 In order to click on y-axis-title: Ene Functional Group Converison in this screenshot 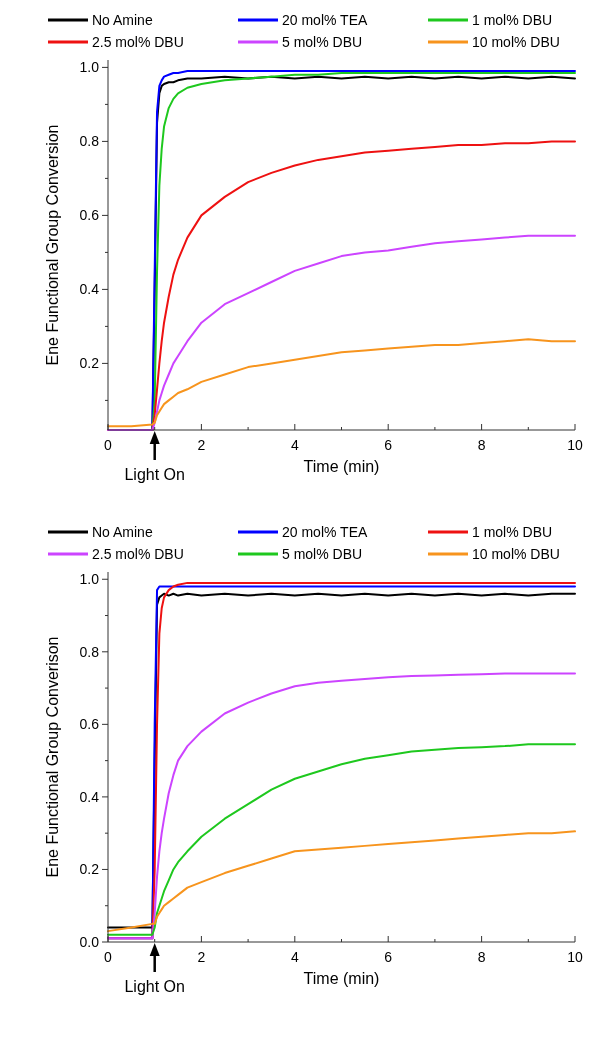, I will do `click(52, 757)`.